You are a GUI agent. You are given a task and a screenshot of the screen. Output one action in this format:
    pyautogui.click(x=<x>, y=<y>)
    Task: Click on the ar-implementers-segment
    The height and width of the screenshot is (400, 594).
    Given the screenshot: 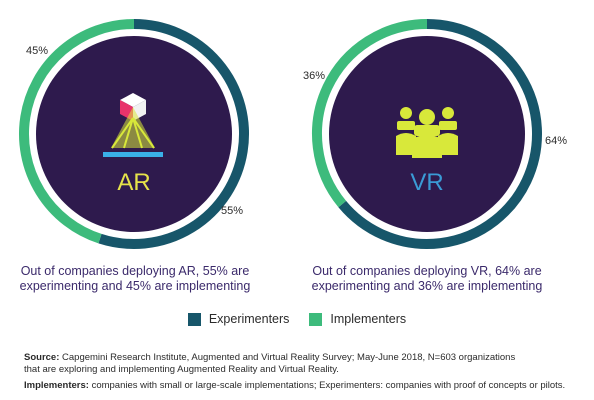 What is the action you would take?
    pyautogui.click(x=77, y=131)
    